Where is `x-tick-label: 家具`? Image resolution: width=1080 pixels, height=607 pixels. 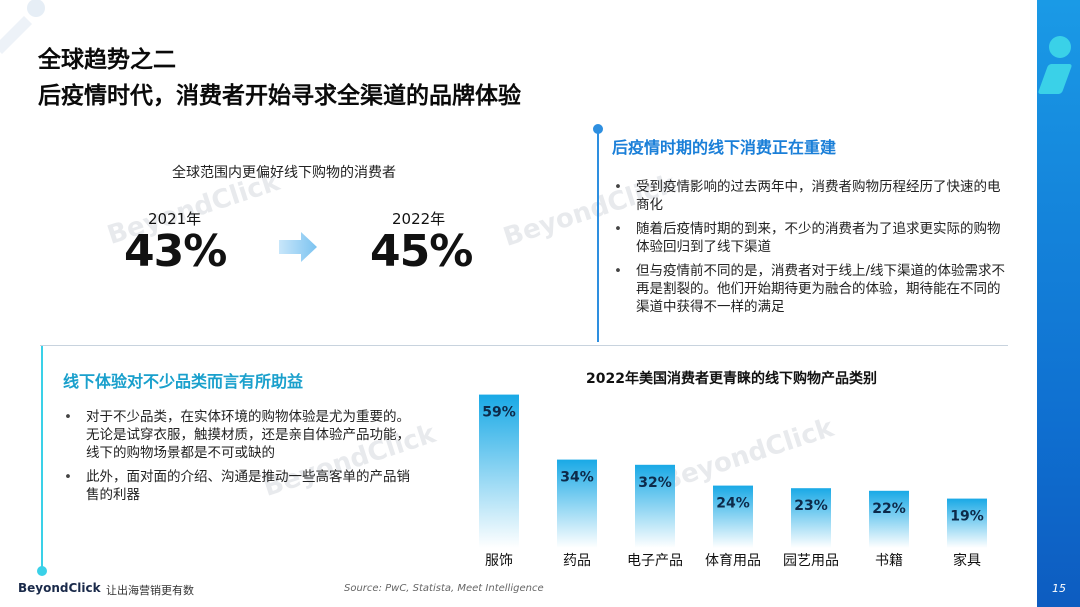 x-tick-label: 家具 is located at coordinates (967, 560).